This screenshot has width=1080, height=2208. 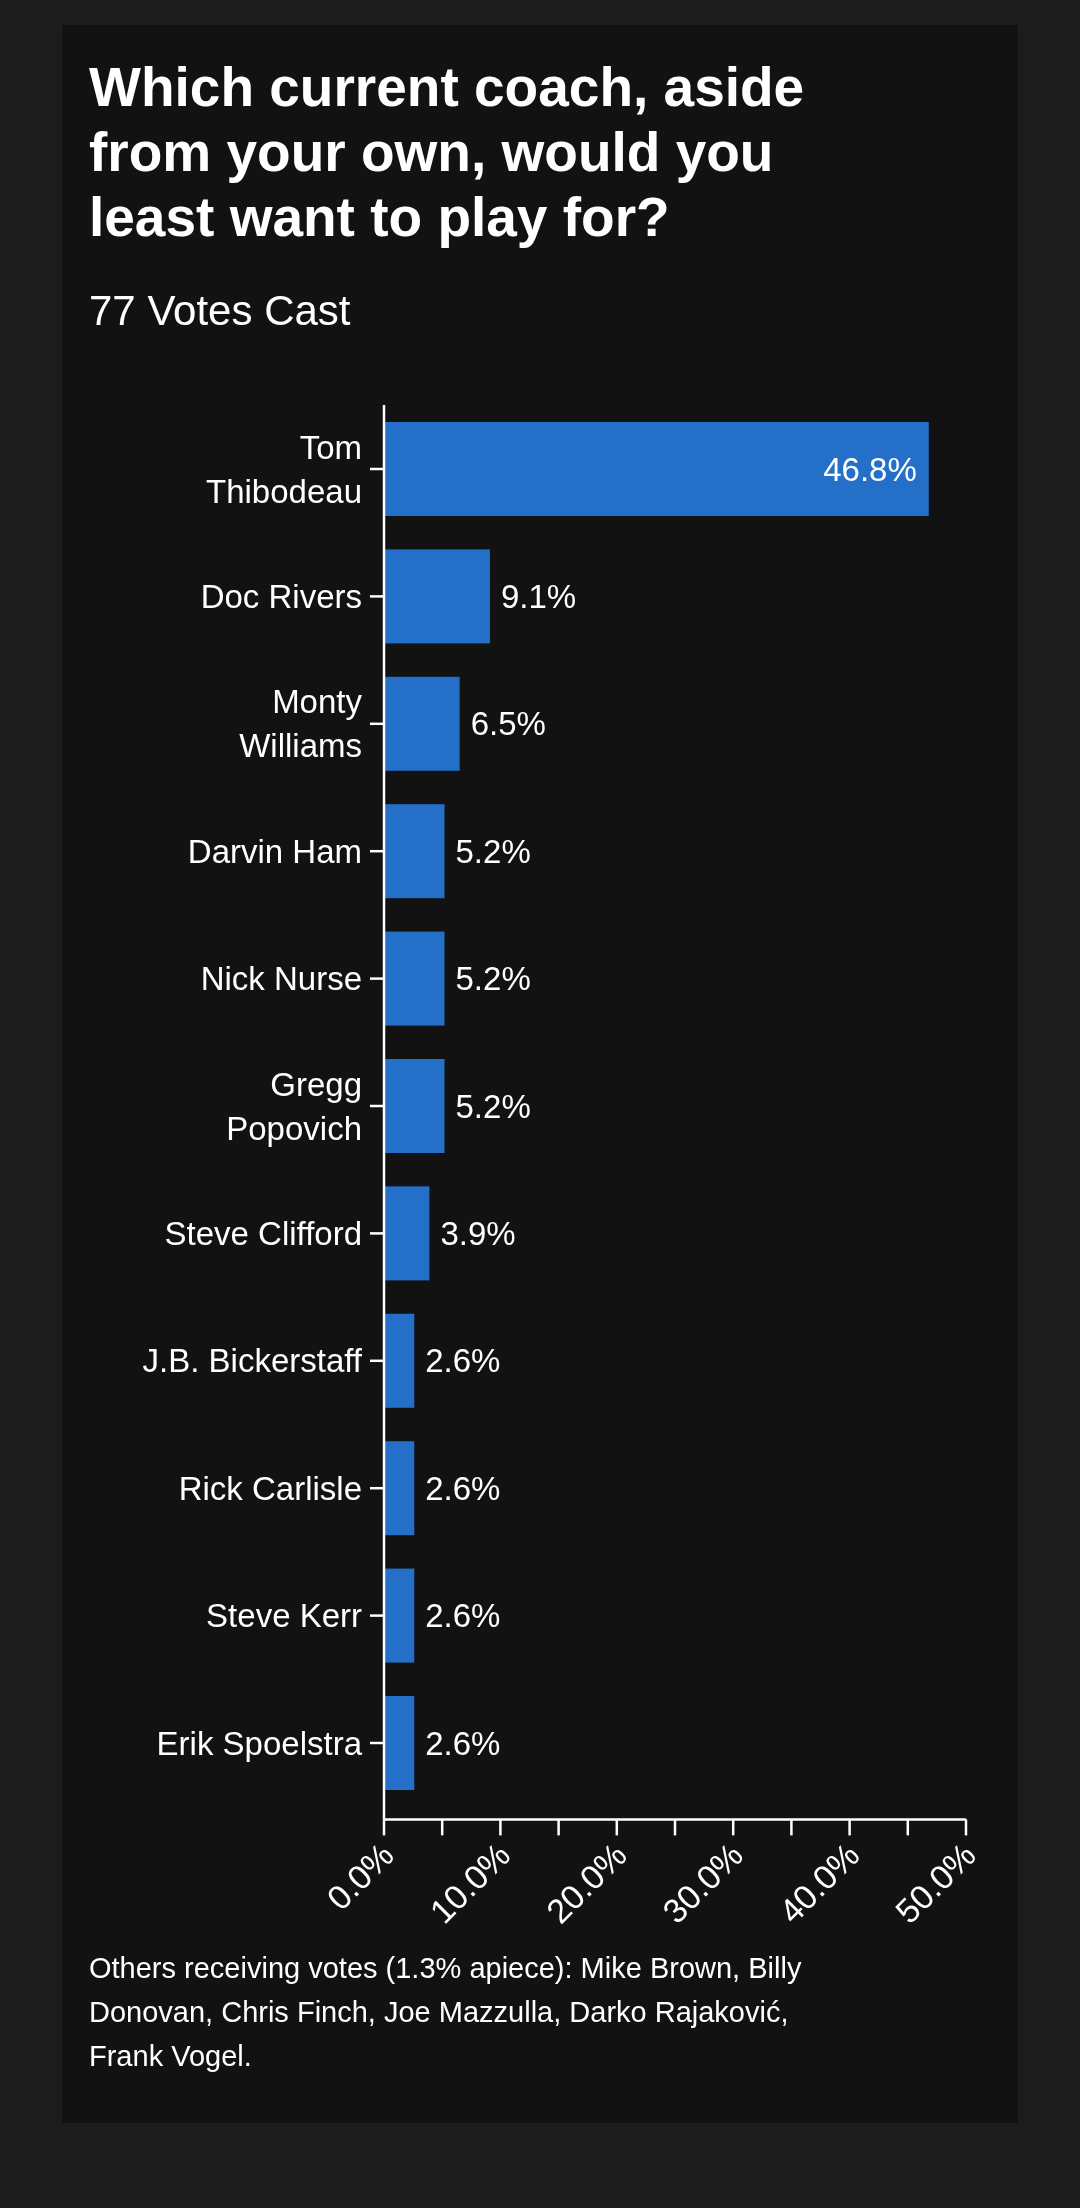 I want to click on y-tick-label: Erik Spoelstra, so click(x=259, y=1743).